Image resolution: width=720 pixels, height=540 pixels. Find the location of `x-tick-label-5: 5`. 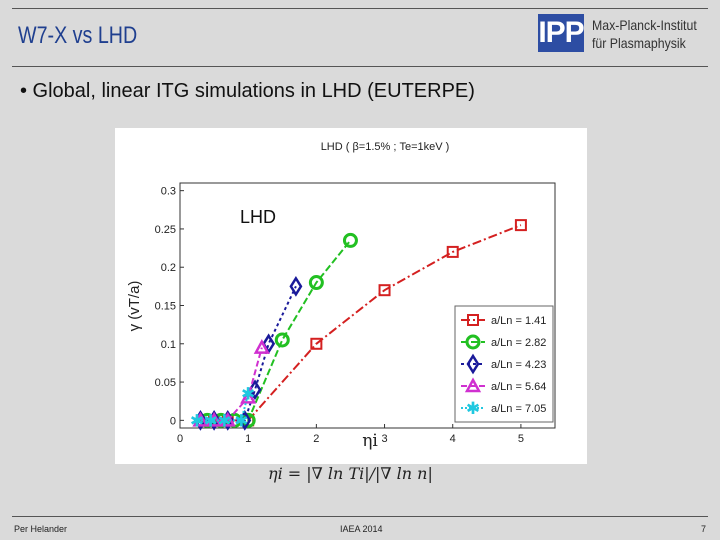

x-tick-label-5: 5 is located at coordinates (521, 439).